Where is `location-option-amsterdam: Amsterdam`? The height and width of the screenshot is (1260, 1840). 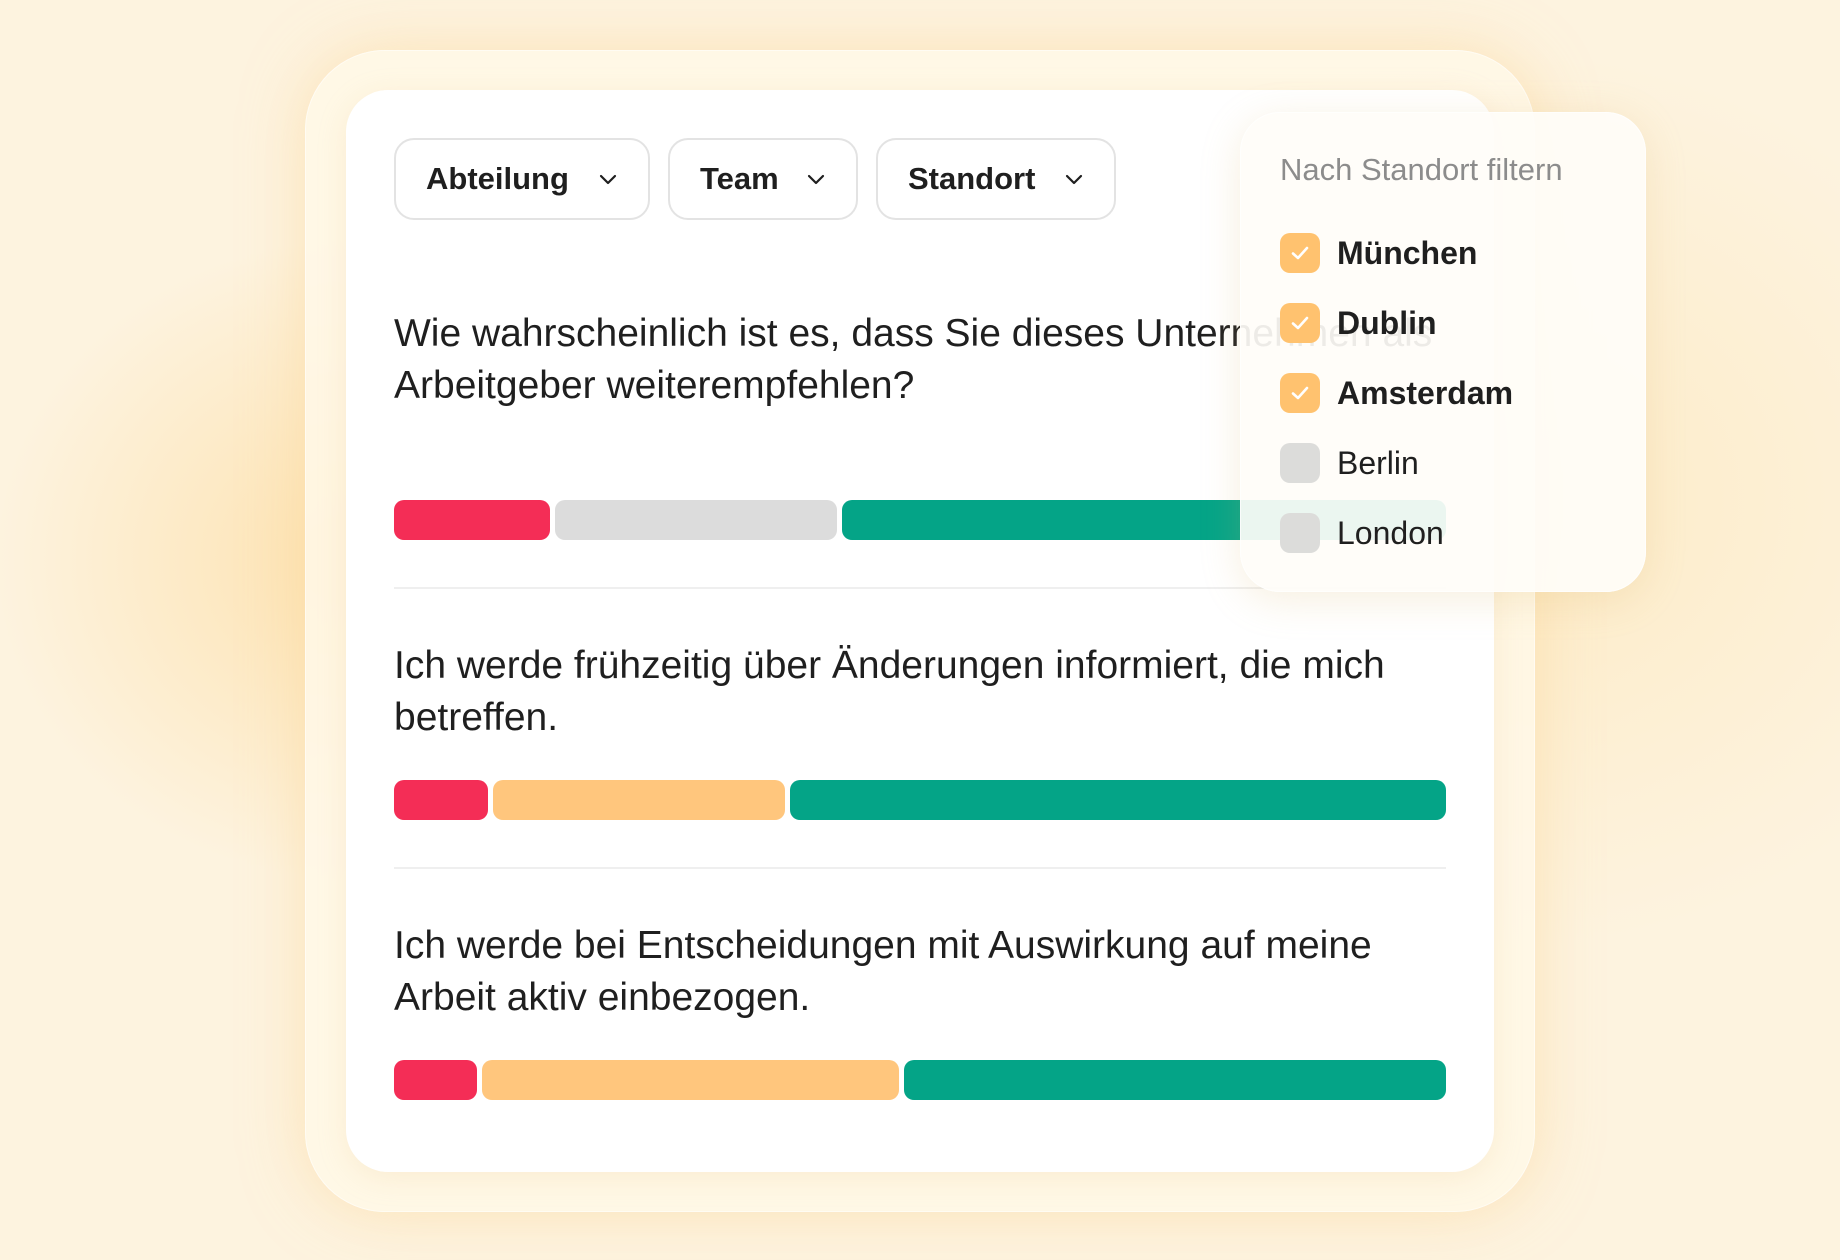
location-option-amsterdam: Amsterdam is located at coordinates (1443, 393).